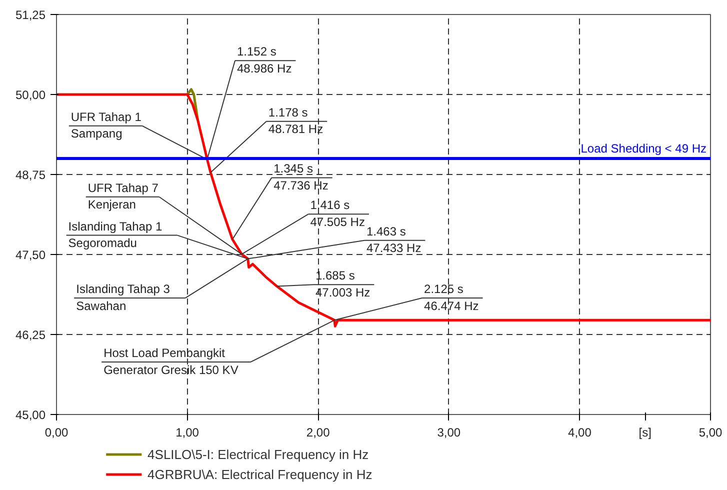 The width and height of the screenshot is (727, 490). What do you see at coordinates (258, 454) in the screenshot?
I see `legend-label: 4SLILO\5-I: Electrical Frequency in Hz` at bounding box center [258, 454].